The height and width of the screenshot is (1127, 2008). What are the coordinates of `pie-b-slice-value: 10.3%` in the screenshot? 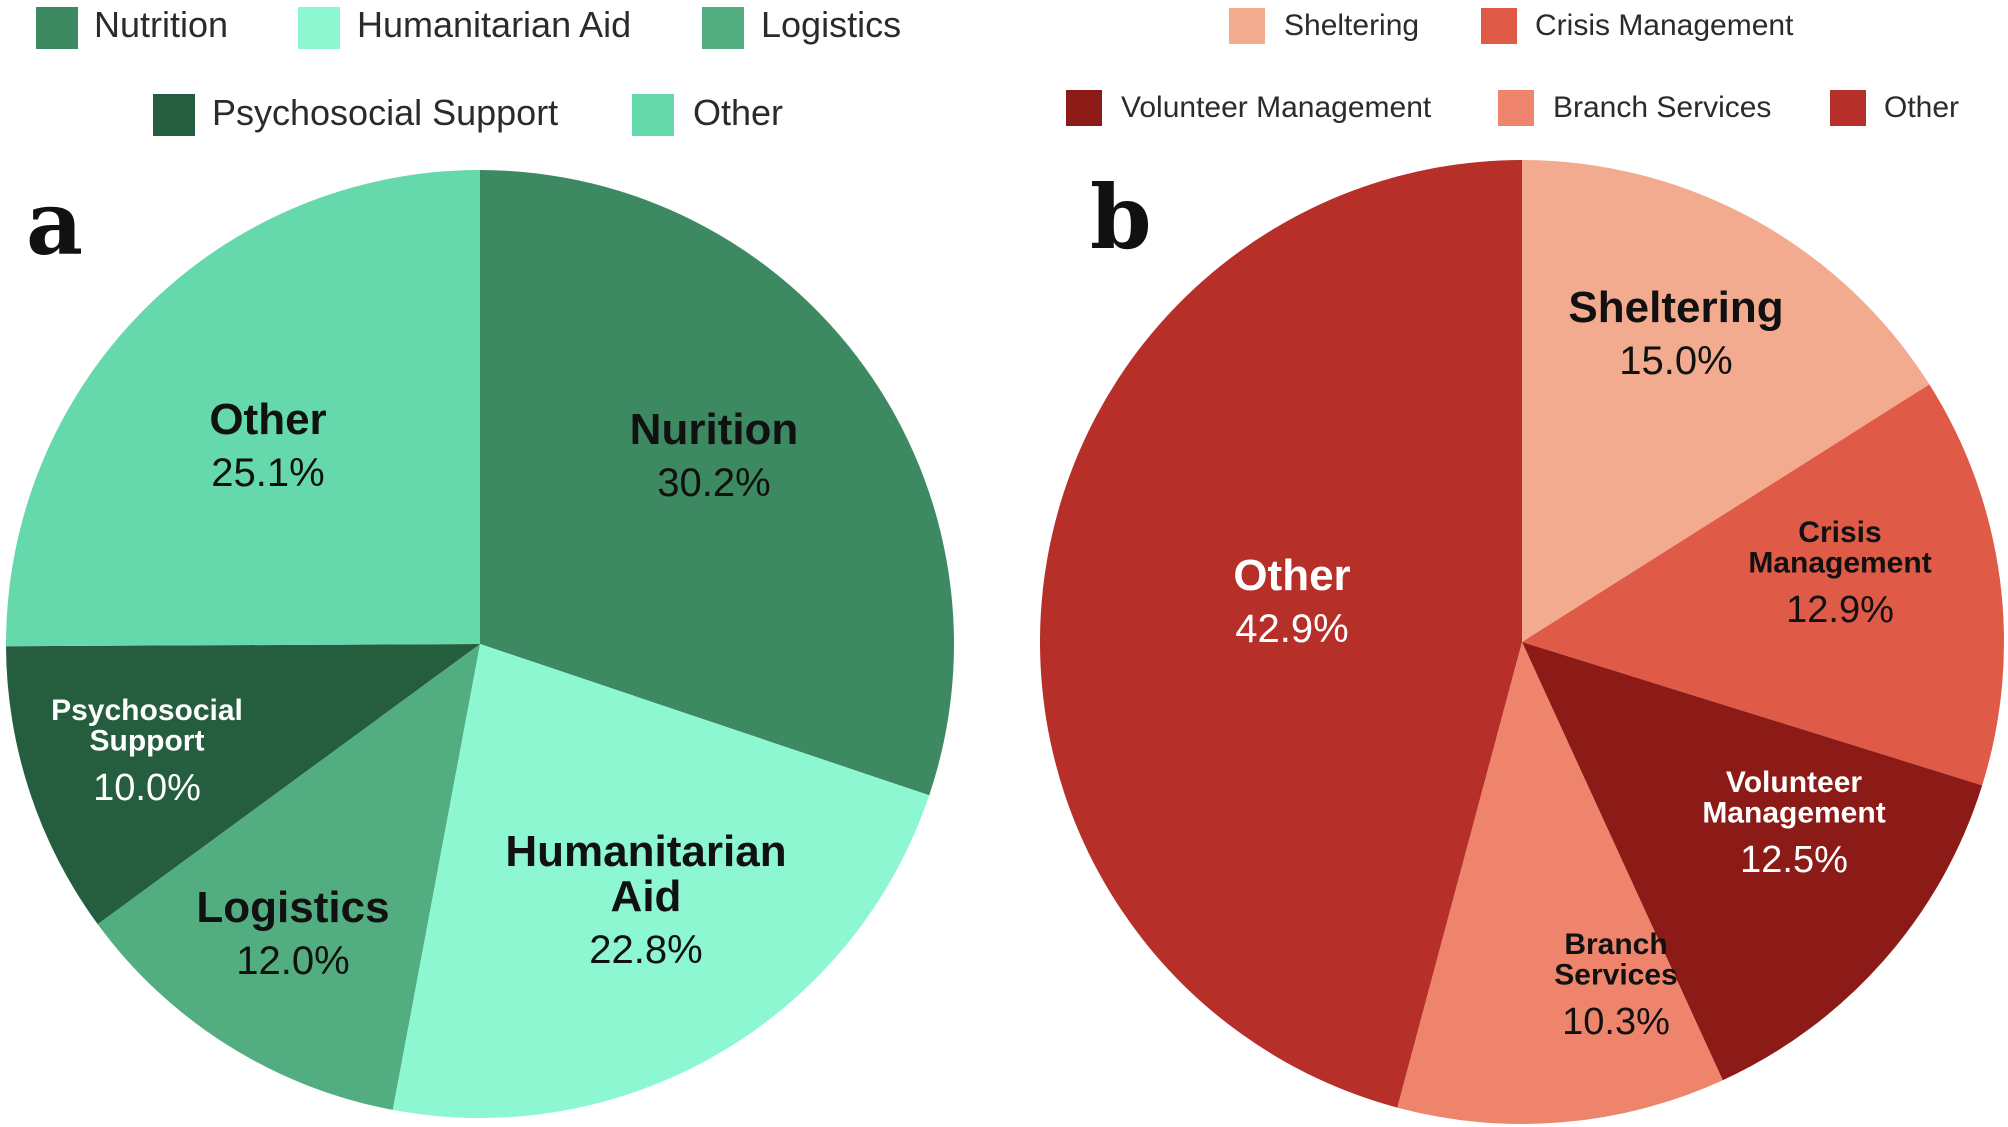 It's located at (1616, 1022).